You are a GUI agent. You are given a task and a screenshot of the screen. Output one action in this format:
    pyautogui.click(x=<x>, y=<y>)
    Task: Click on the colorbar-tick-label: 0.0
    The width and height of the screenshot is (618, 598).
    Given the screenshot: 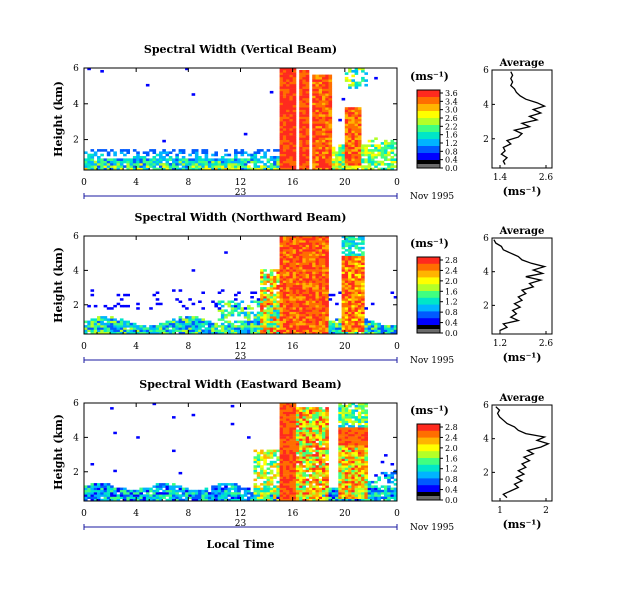 What is the action you would take?
    pyautogui.click(x=451, y=168)
    